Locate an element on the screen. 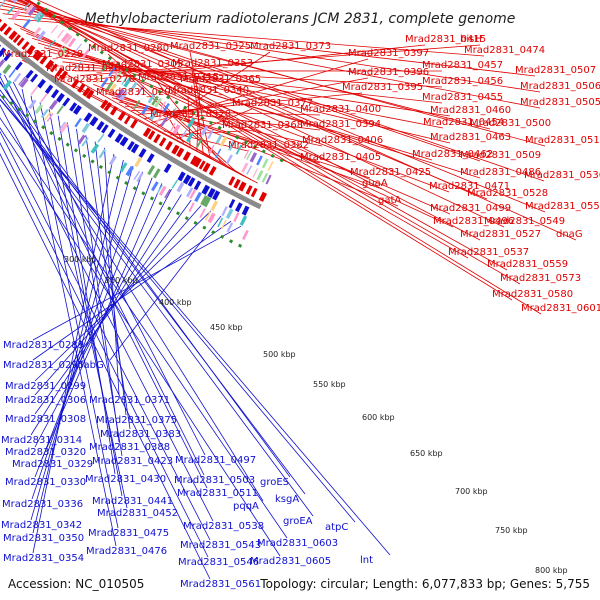  forward-gene-label: Mrad2831_0573 is located at coordinates (540, 278).